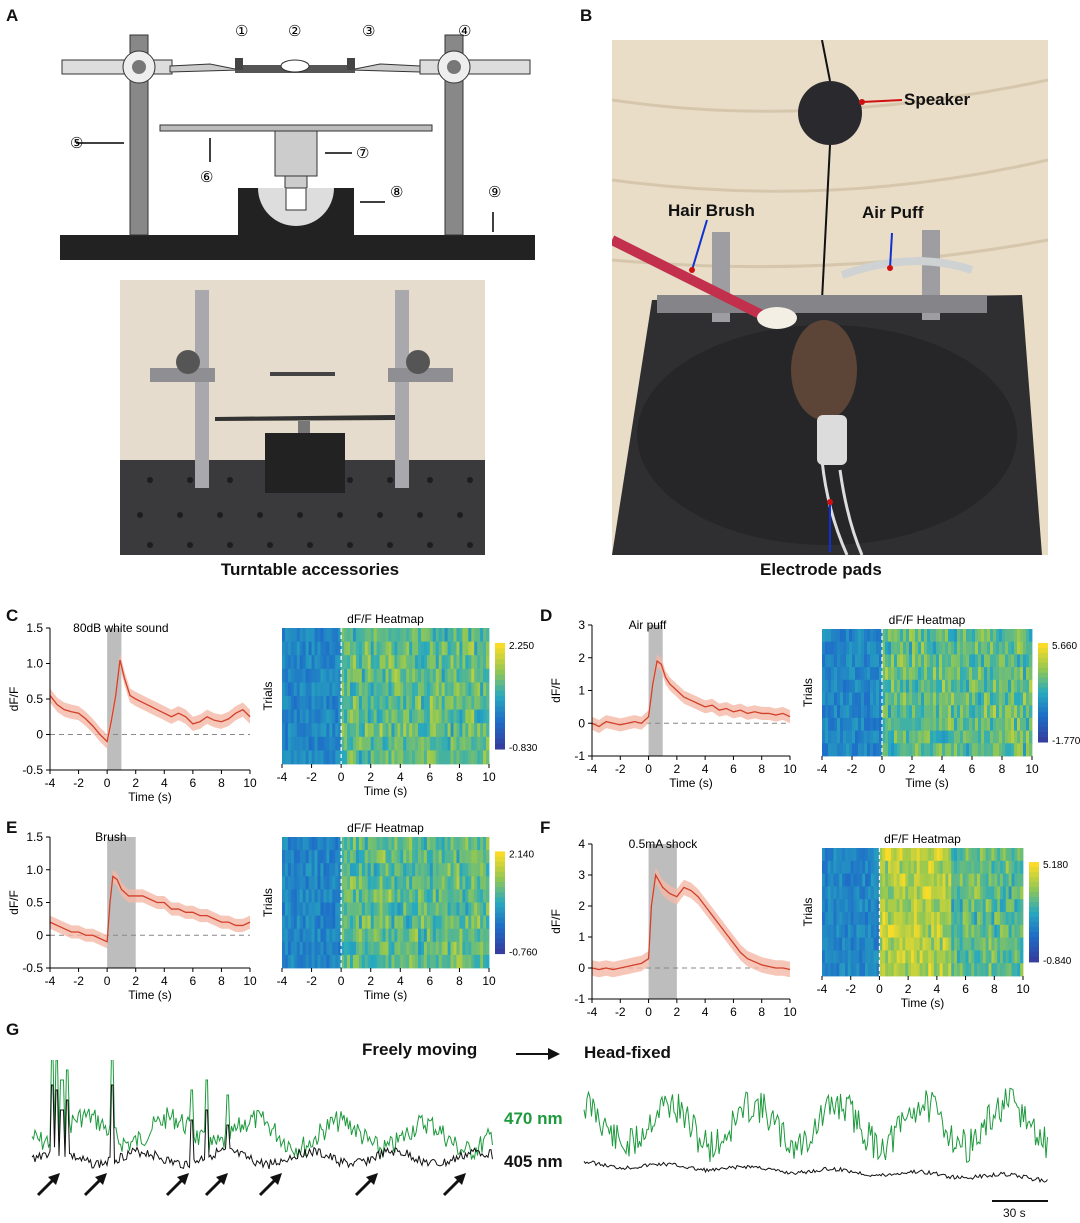 The image size is (1080, 1223). I want to click on air-puff-label: Air Puff, so click(893, 212).